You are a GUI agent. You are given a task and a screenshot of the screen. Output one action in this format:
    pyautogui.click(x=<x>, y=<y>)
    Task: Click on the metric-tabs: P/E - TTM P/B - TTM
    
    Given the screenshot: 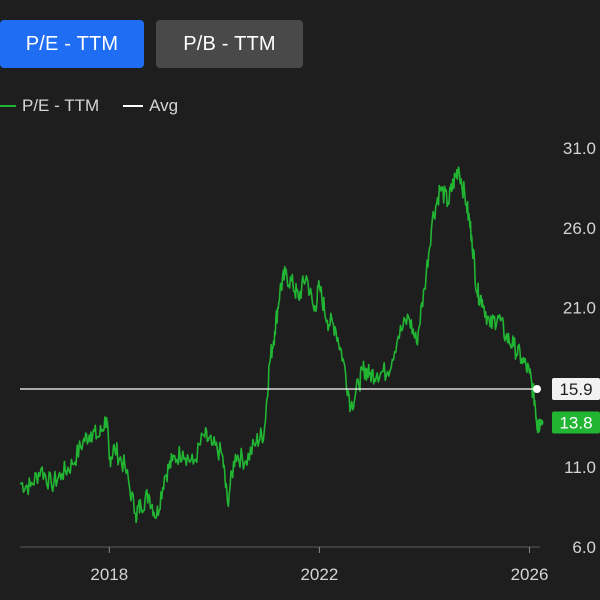 What is the action you would take?
    pyautogui.click(x=151, y=44)
    